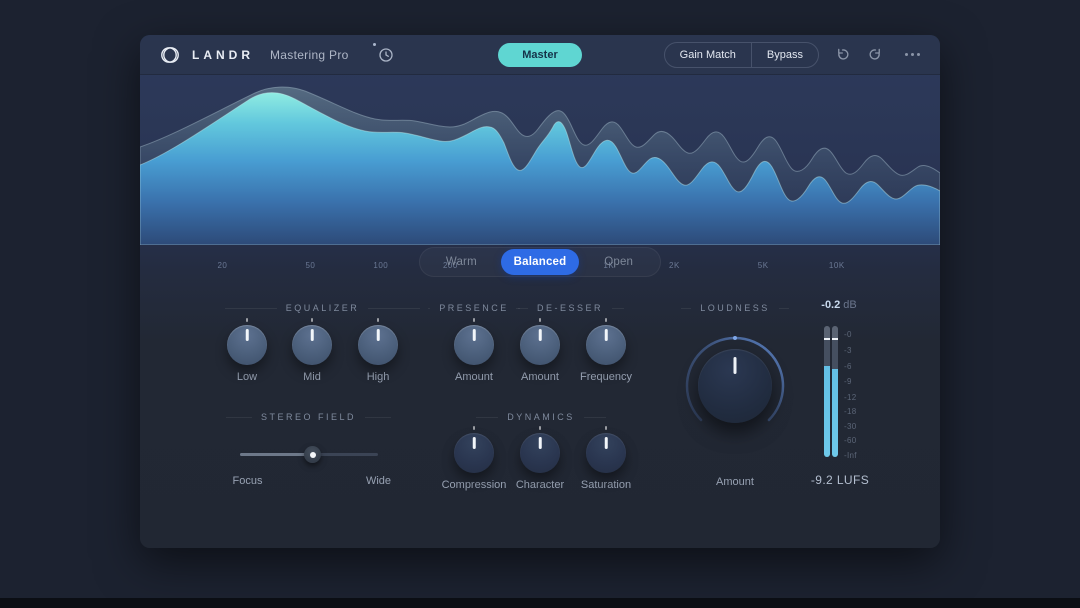  Describe the element at coordinates (606, 377) in the screenshot. I see `knob-label: Frequency` at that location.